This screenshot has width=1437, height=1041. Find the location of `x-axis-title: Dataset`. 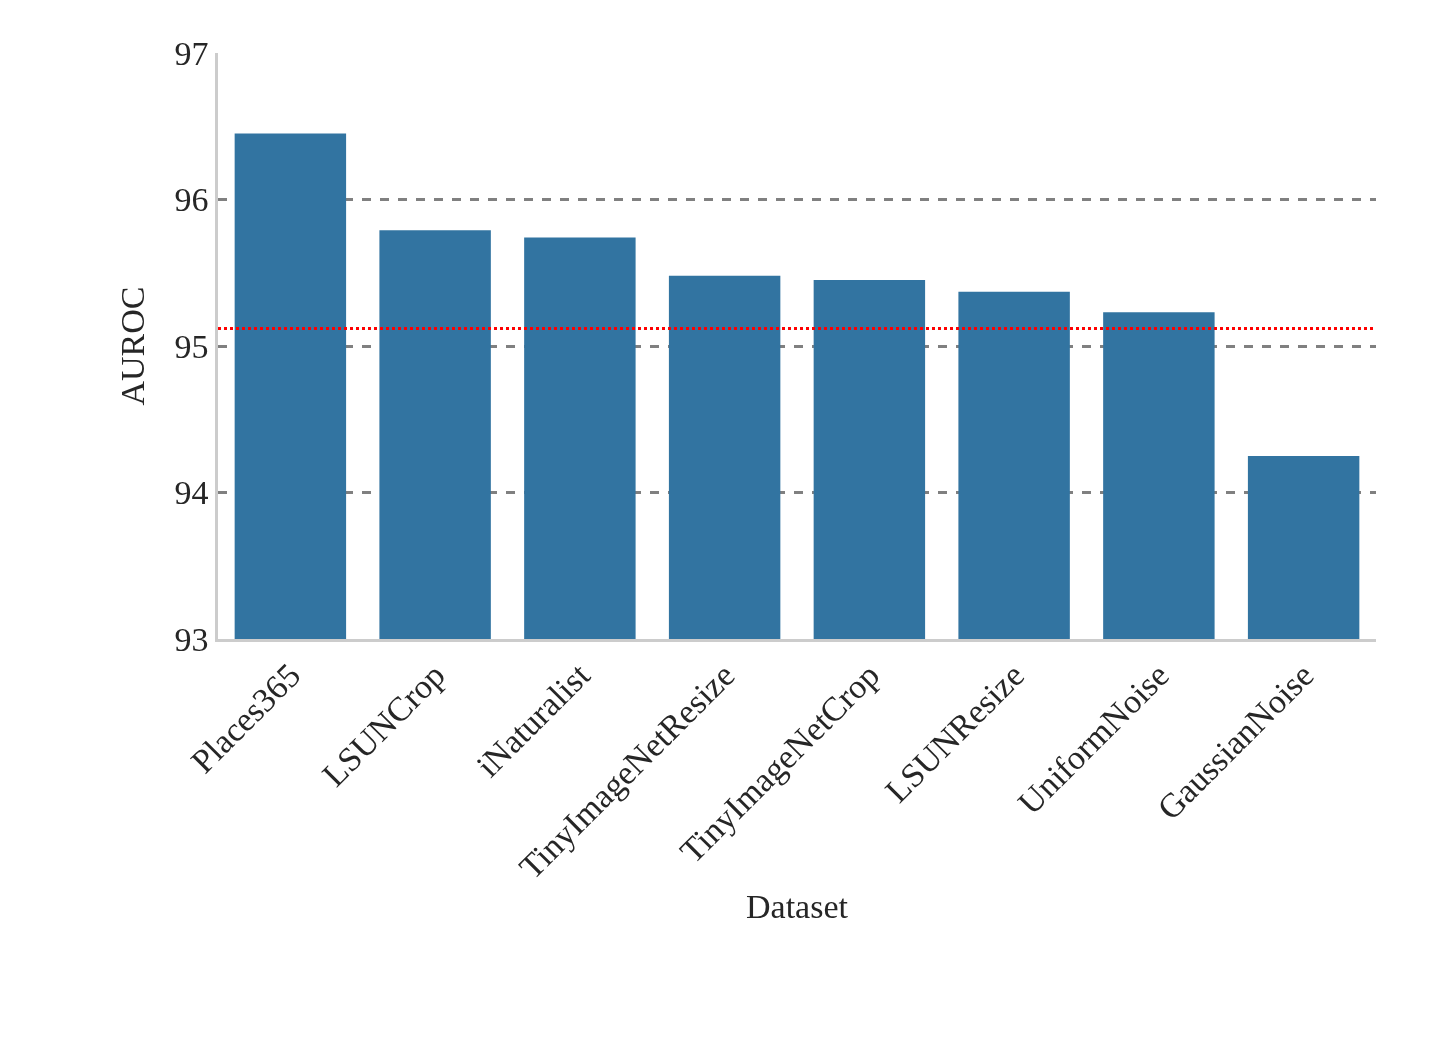

x-axis-title: Dataset is located at coordinates (797, 907).